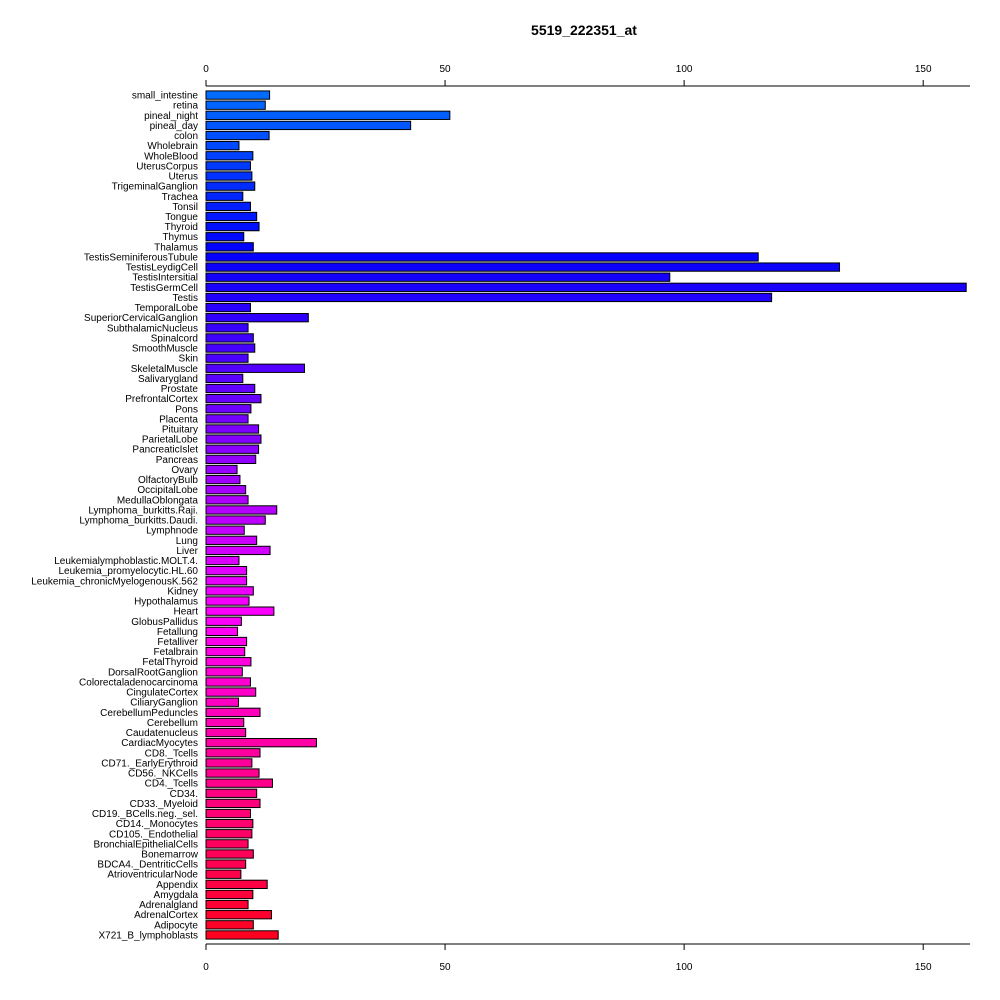  I want to click on category-label: WholeBlood, so click(171, 156).